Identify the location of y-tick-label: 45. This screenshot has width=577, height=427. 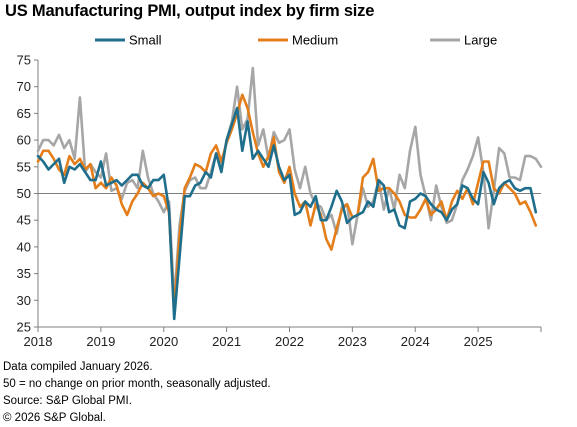
(24, 220).